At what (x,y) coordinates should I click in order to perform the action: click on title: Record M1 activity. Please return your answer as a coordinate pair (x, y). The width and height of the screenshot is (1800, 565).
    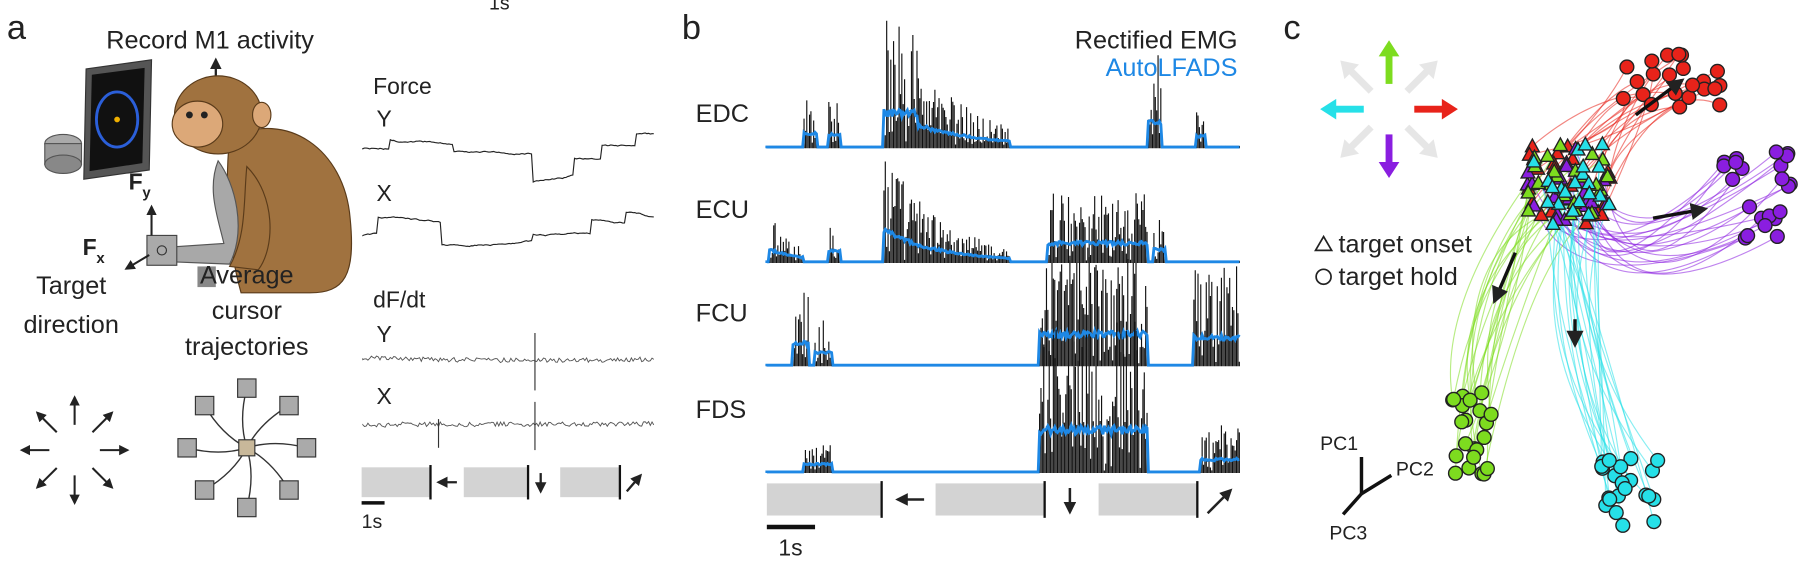
    Looking at the image, I should click on (210, 40).